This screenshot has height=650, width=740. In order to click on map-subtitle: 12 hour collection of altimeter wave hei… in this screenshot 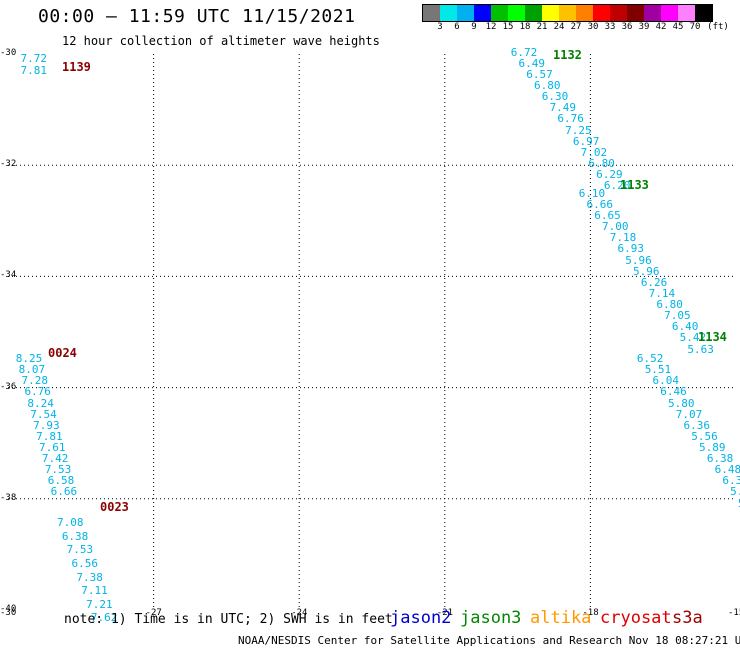, I will do `click(221, 41)`.